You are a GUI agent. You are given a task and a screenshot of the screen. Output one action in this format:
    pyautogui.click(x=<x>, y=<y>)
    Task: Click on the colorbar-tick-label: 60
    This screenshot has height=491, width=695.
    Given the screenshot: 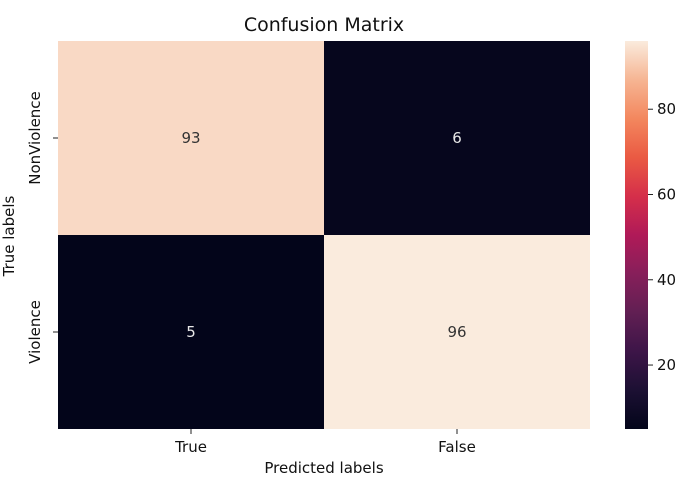 What is the action you would take?
    pyautogui.click(x=666, y=194)
    